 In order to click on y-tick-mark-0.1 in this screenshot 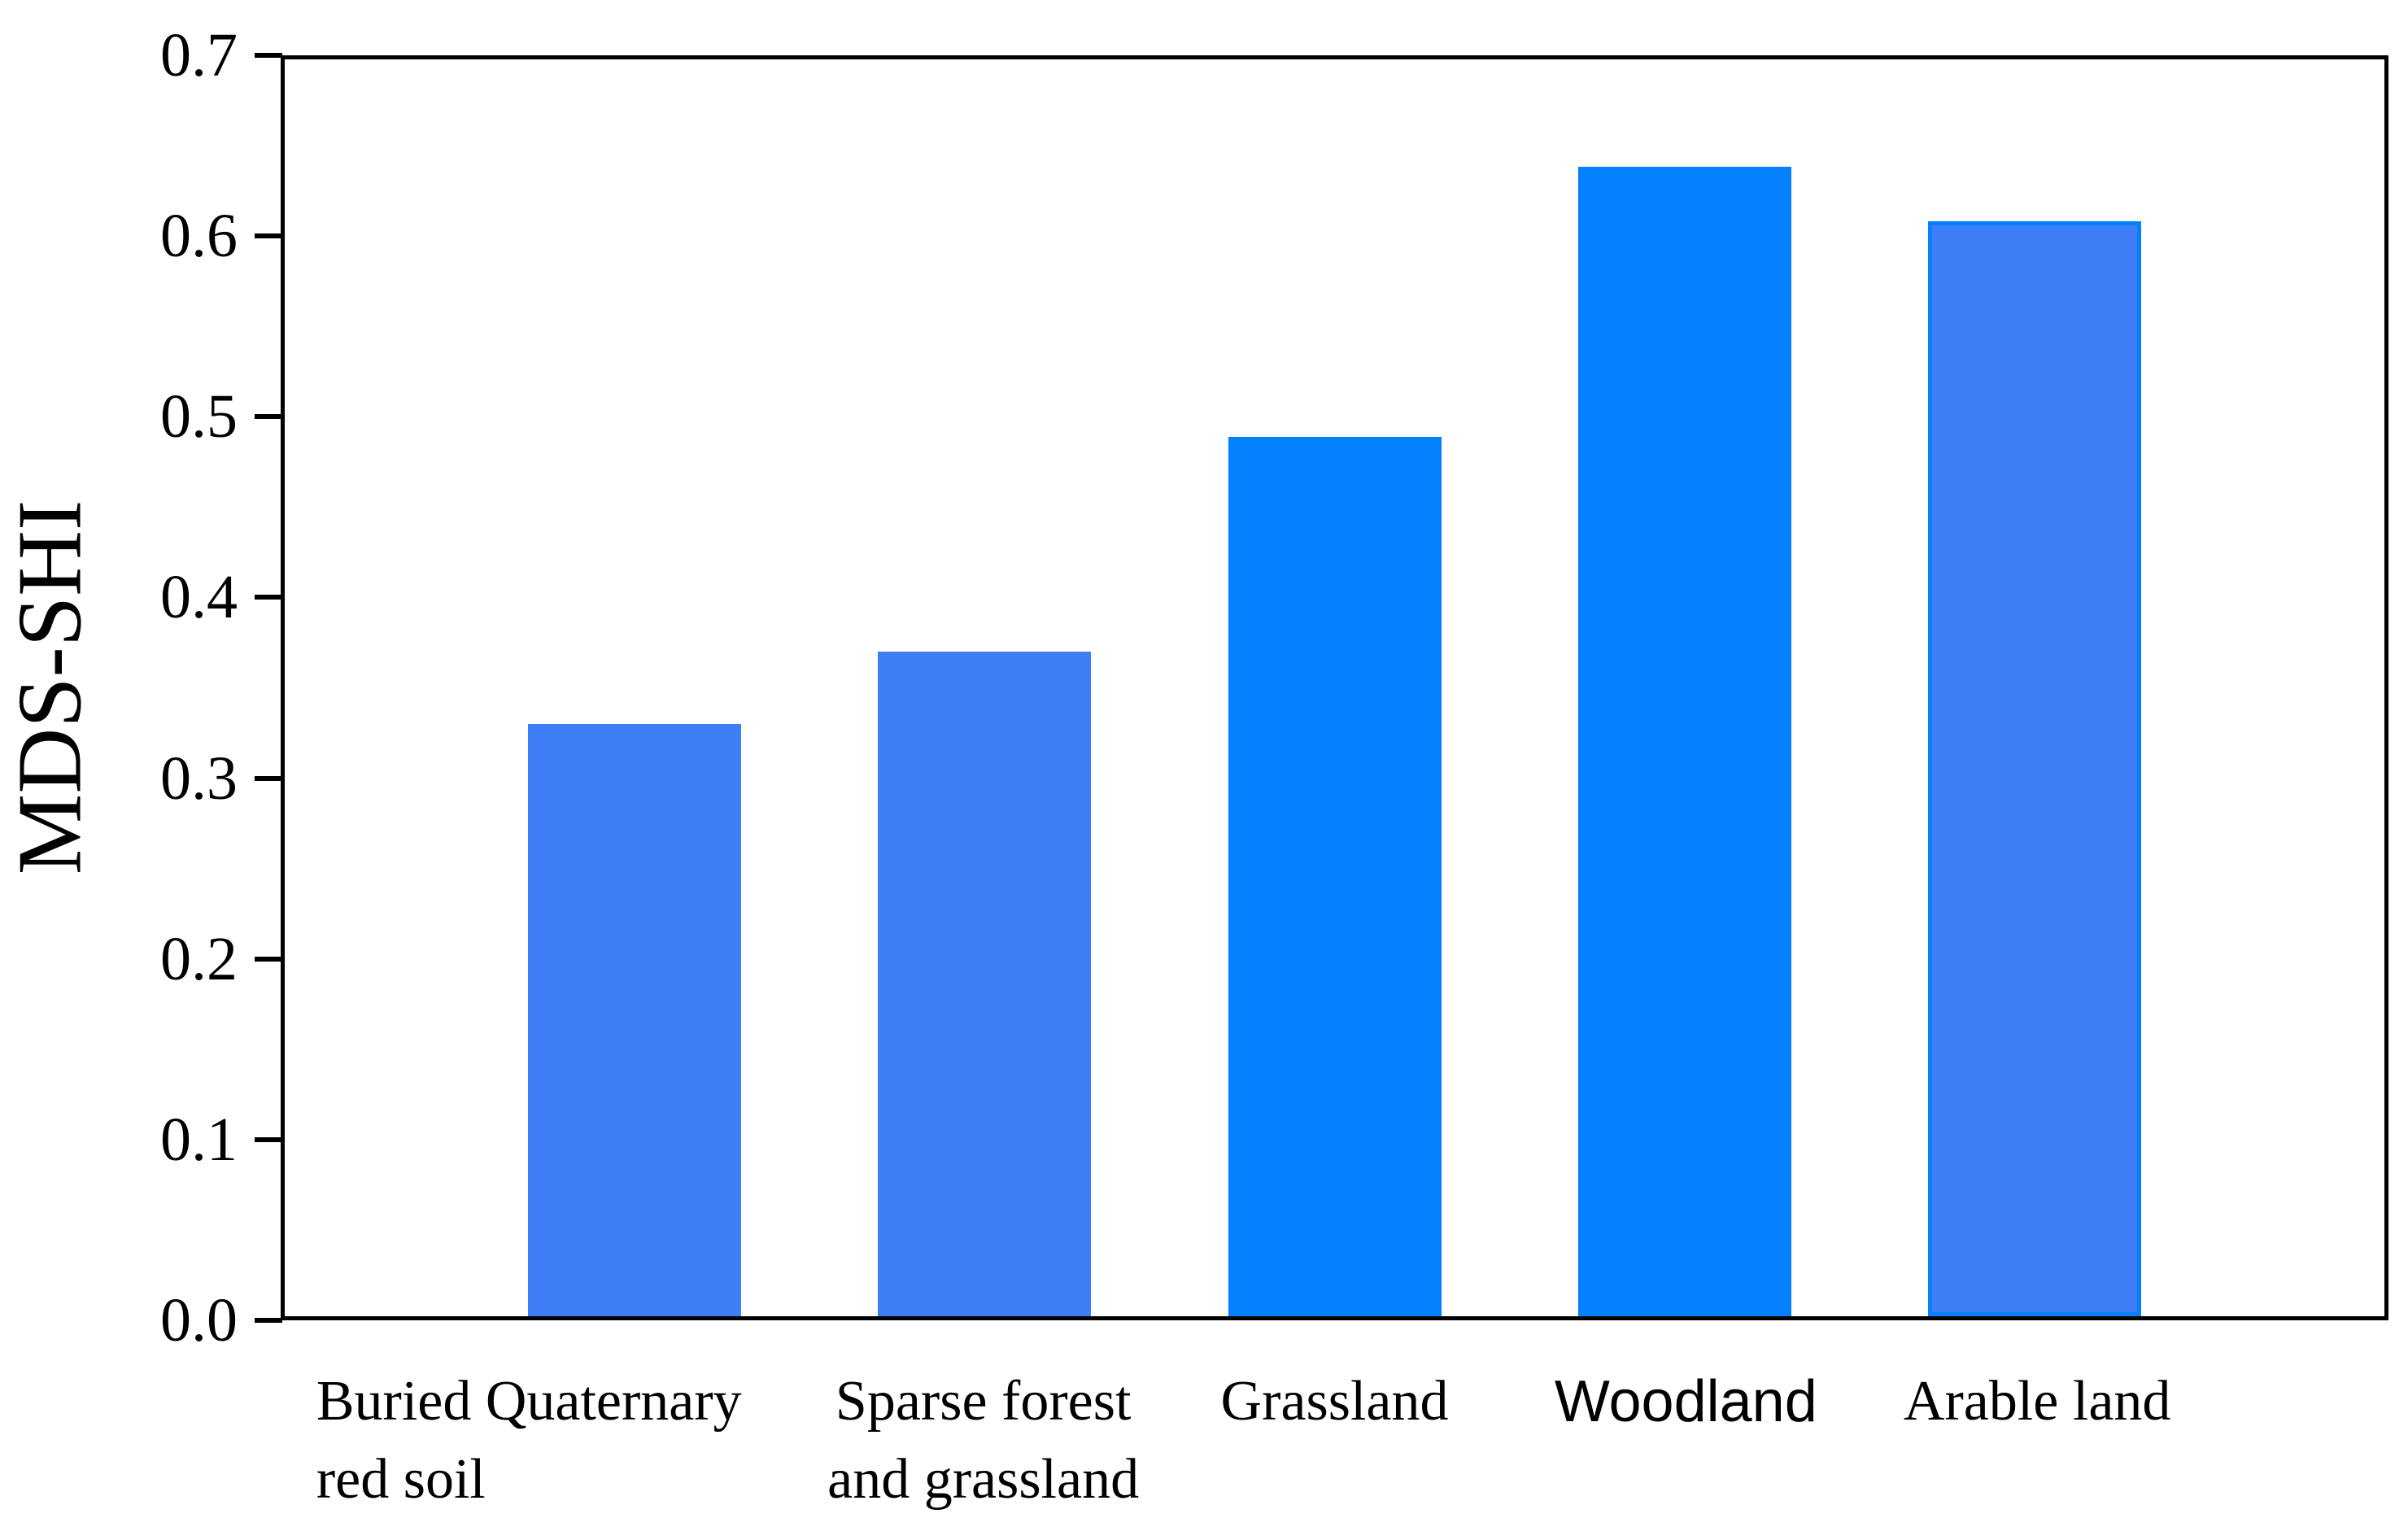, I will do `click(268, 1139)`.